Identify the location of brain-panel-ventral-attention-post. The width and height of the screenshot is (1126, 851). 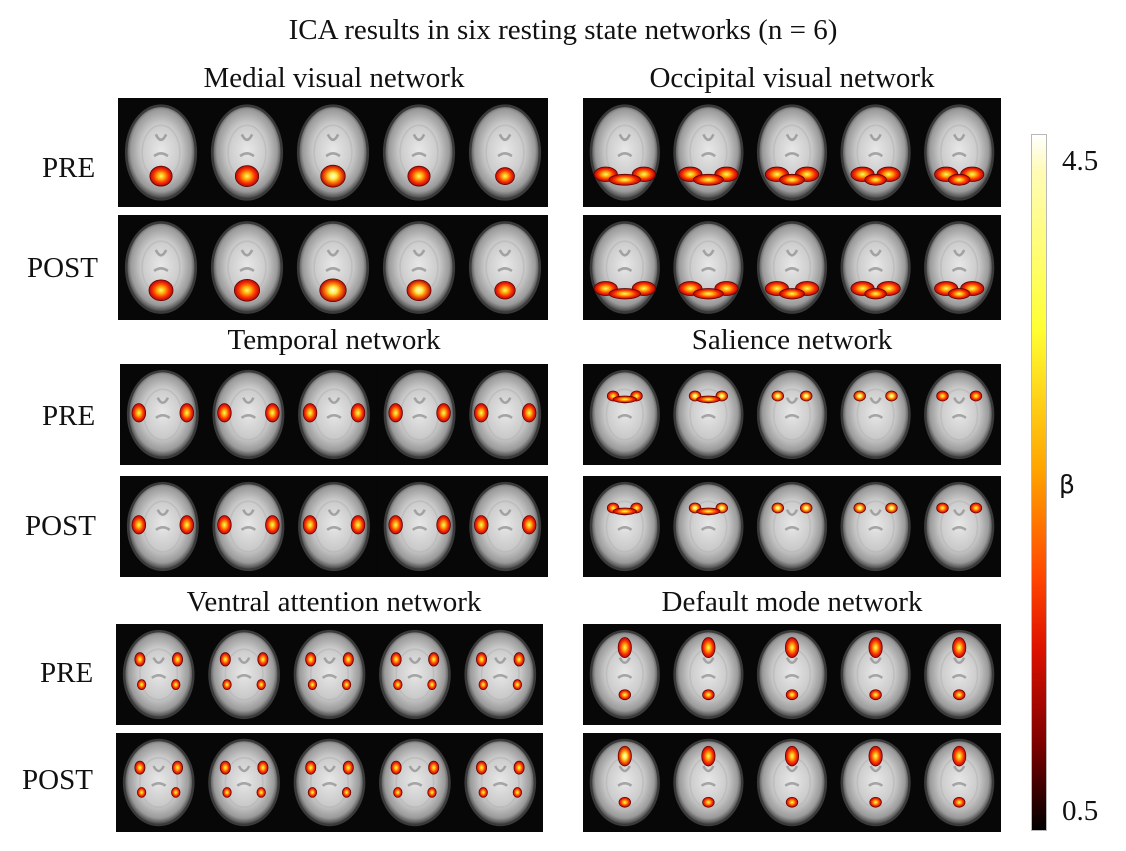
(329, 782).